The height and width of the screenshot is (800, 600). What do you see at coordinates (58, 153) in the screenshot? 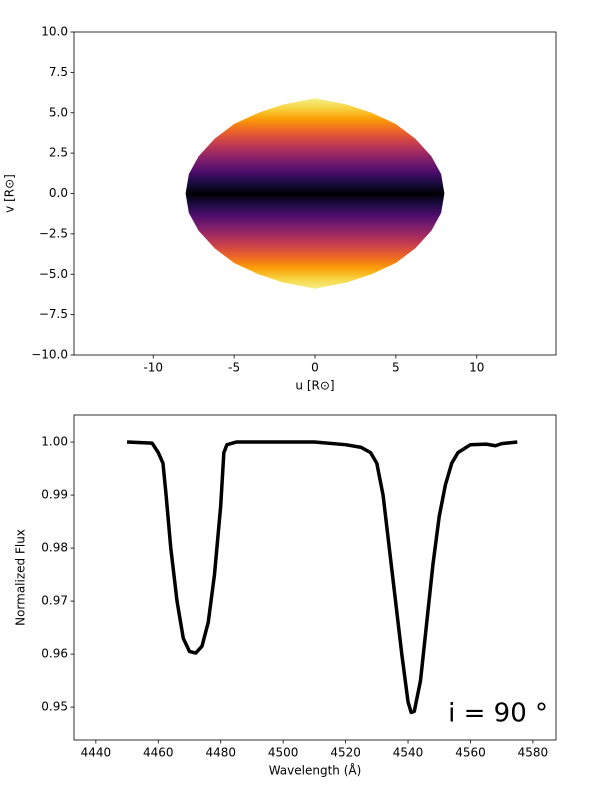
I see `y-tick-label: 2.5` at bounding box center [58, 153].